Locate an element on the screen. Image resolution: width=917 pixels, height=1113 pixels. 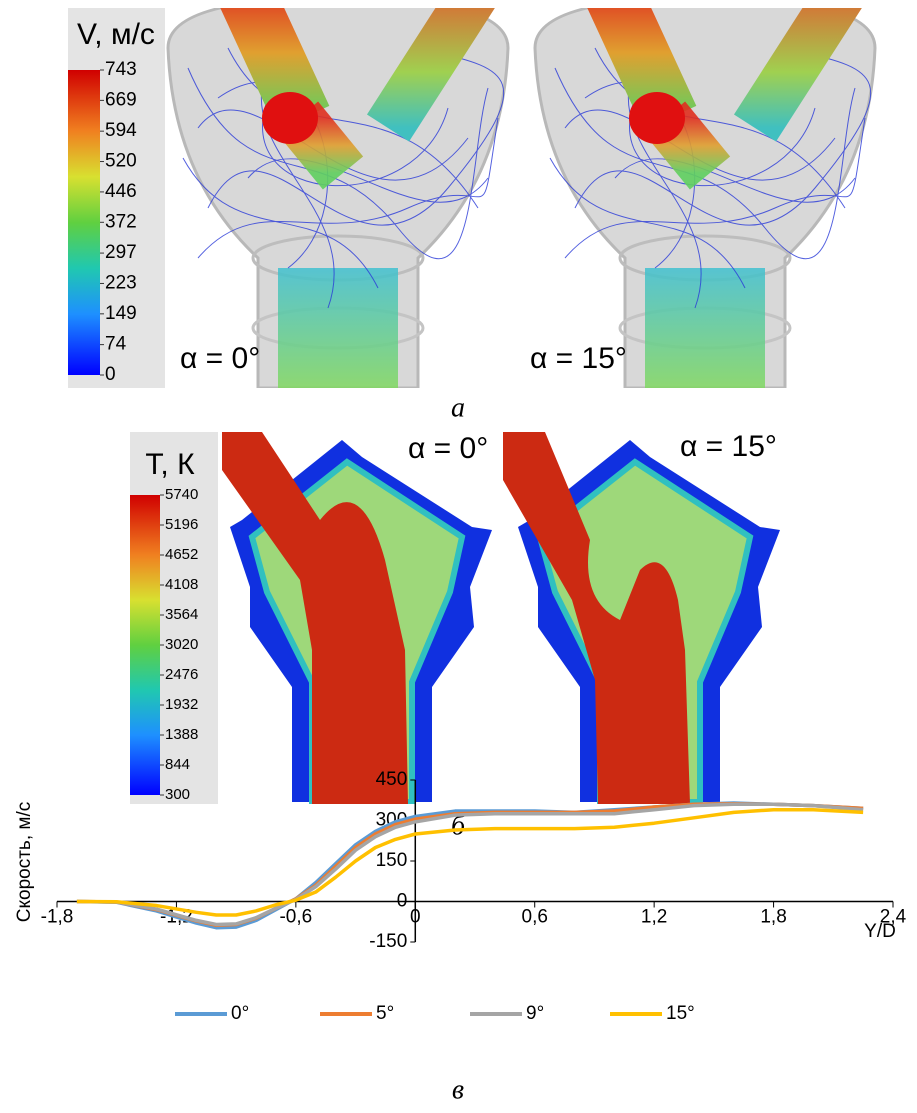
x-axis-title: Y/D is located at coordinates (880, 931).